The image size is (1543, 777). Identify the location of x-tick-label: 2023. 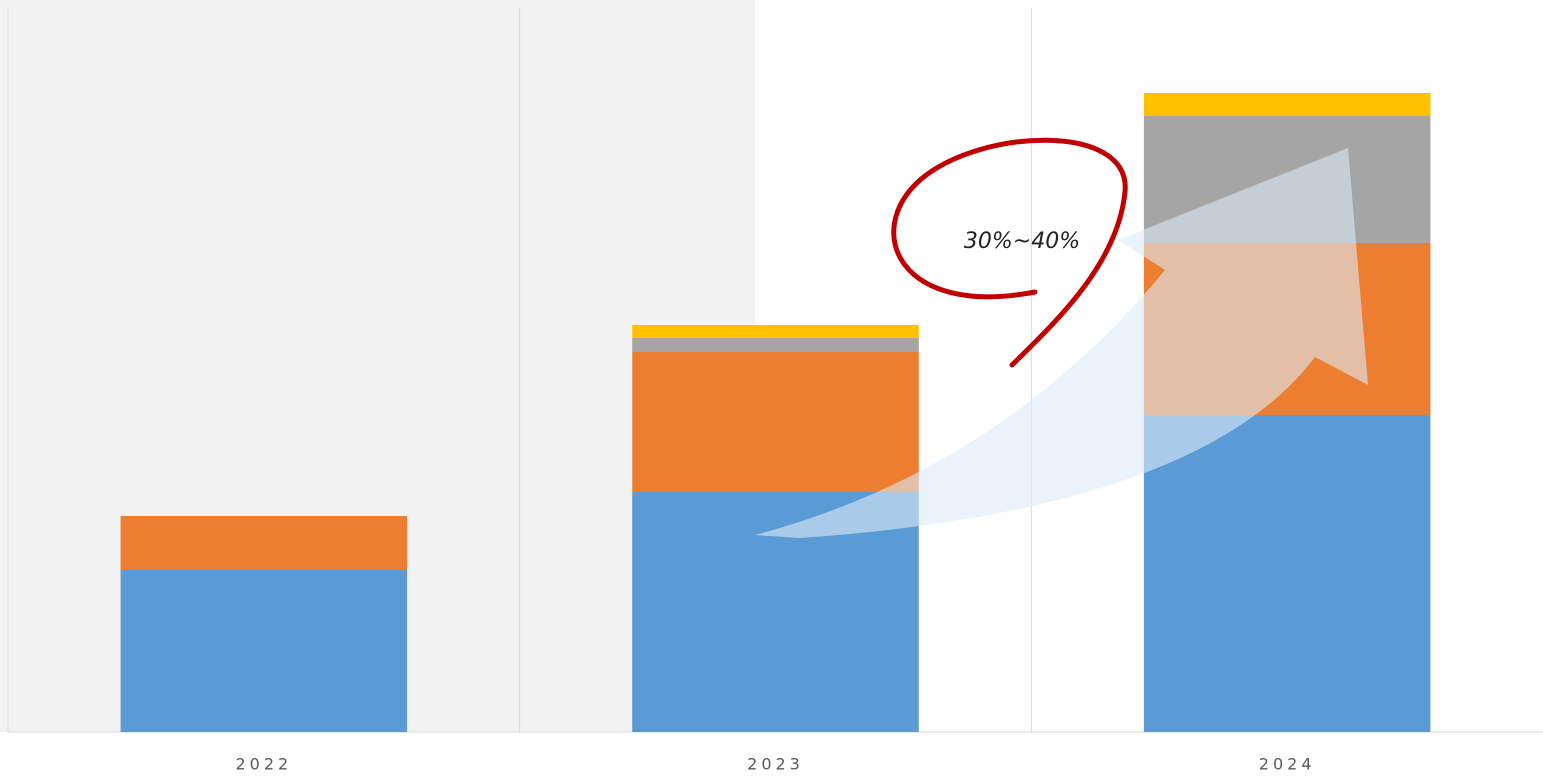
(775, 764).